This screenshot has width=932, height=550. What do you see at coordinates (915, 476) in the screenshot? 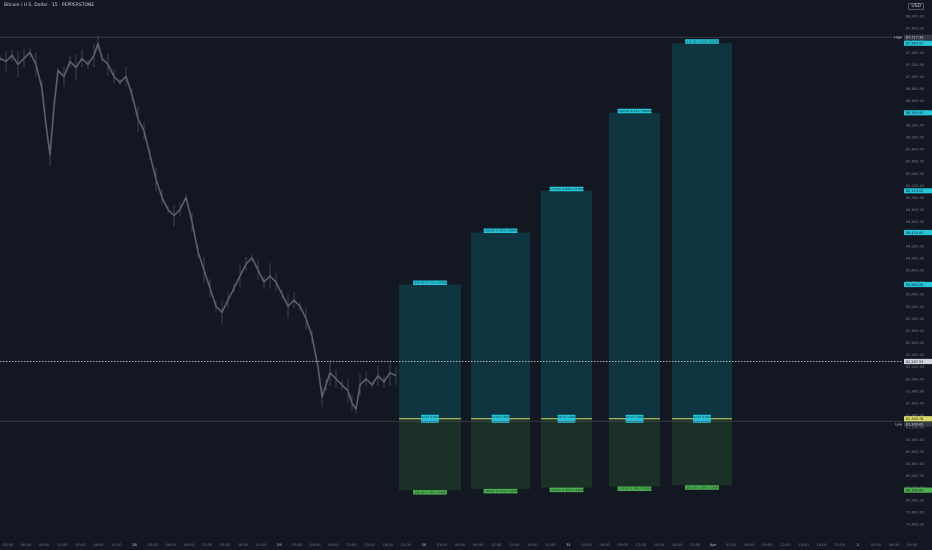
I see `y-tick-label: 80,400.00` at bounding box center [915, 476].